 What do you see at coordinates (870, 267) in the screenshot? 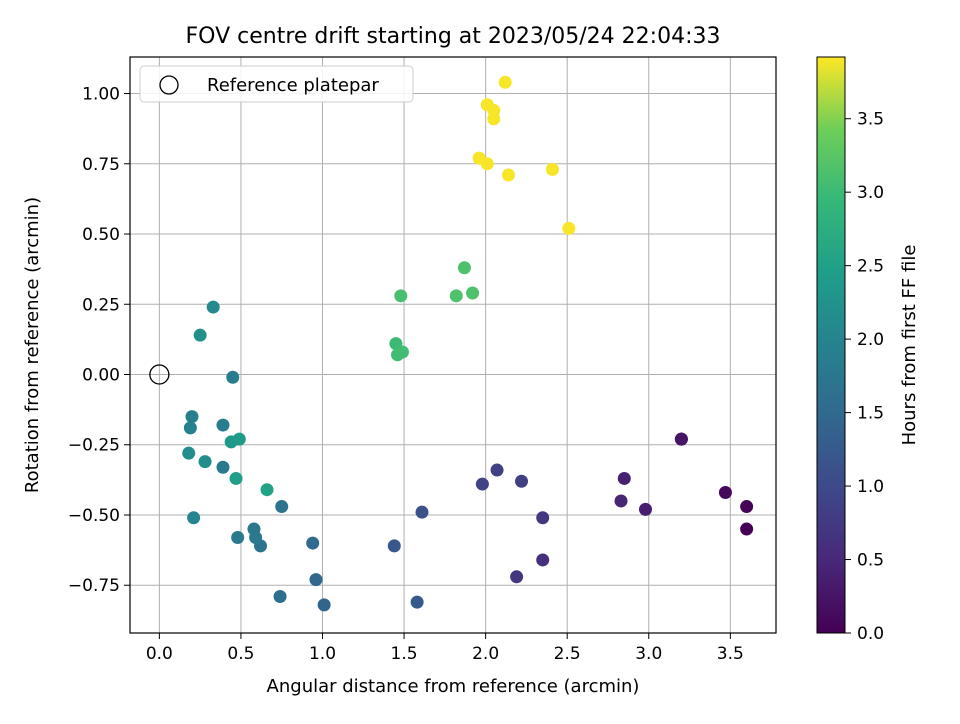
I see `colorbar-tick-label: 2.5` at bounding box center [870, 267].